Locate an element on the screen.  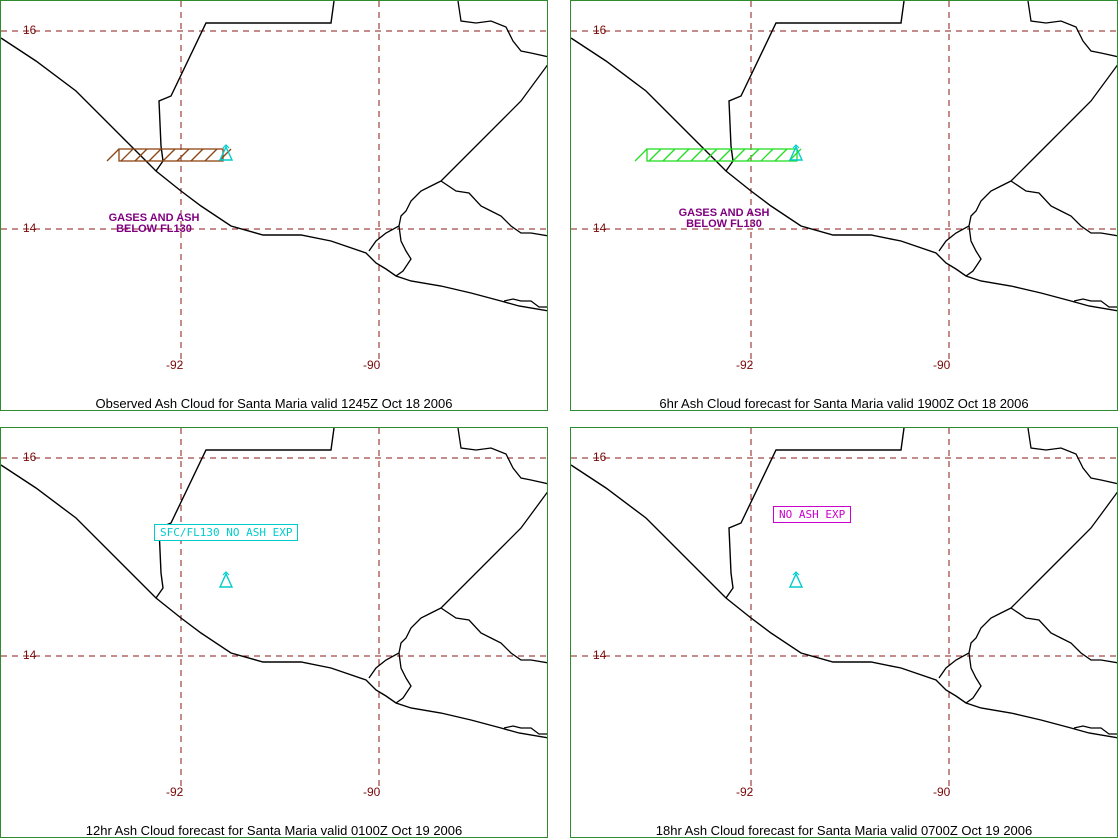
ash-area-outline is located at coordinates (722, 155).